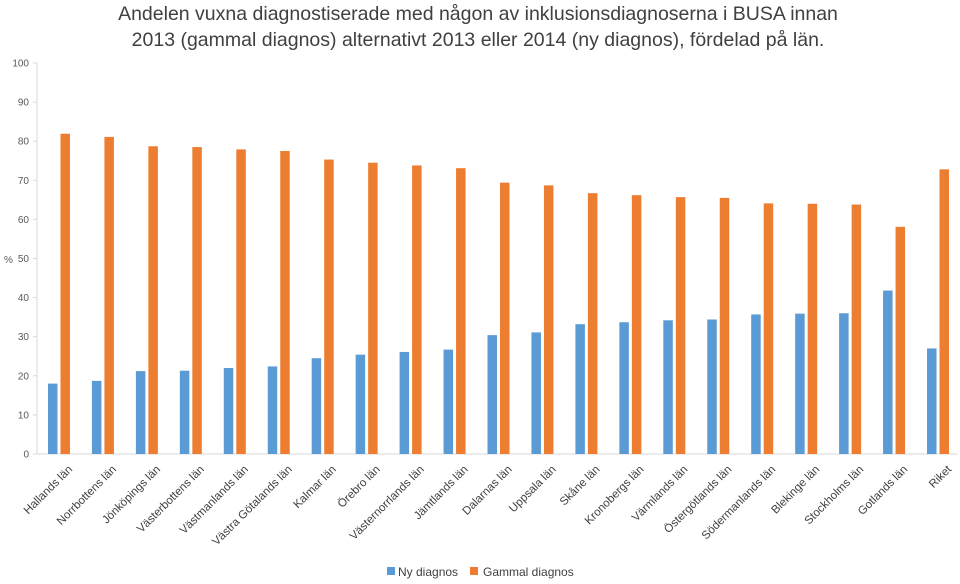 Image resolution: width=960 pixels, height=584 pixels. I want to click on x-category-label: Södermanlands län, so click(739, 503).